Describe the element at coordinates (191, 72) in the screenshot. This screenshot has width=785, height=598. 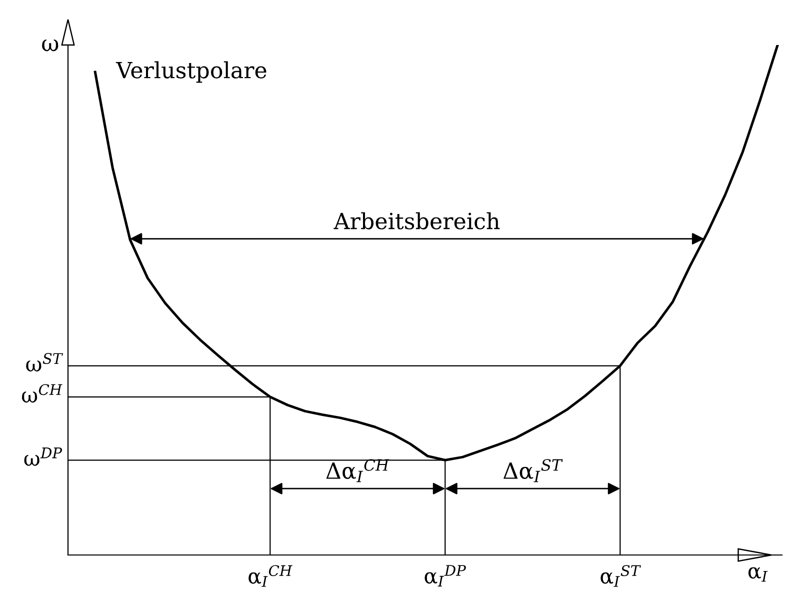
I see `annotation: Verlustpolare` at that location.